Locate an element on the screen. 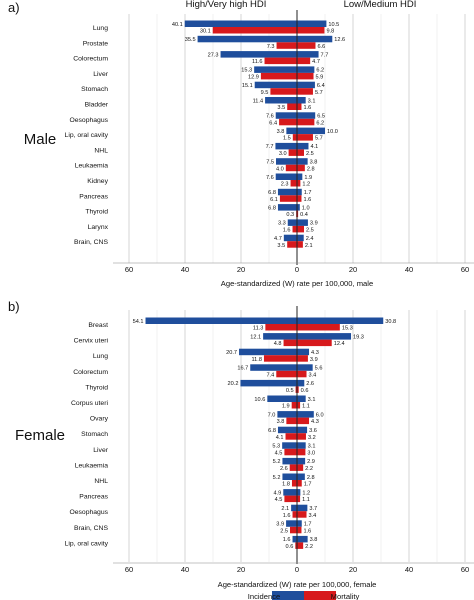 Image resolution: width=474 pixels, height=600 pixels. value-label-mortality-high-hdi: 3.0 is located at coordinates (283, 154).